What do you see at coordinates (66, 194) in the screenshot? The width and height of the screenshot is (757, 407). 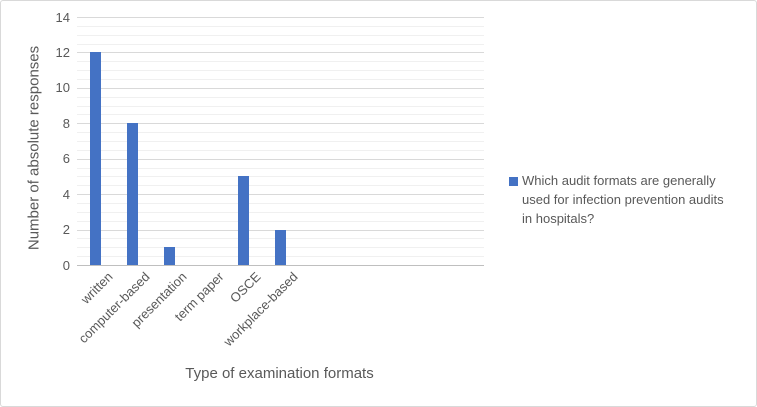 I see `y-tick-label: 4` at bounding box center [66, 194].